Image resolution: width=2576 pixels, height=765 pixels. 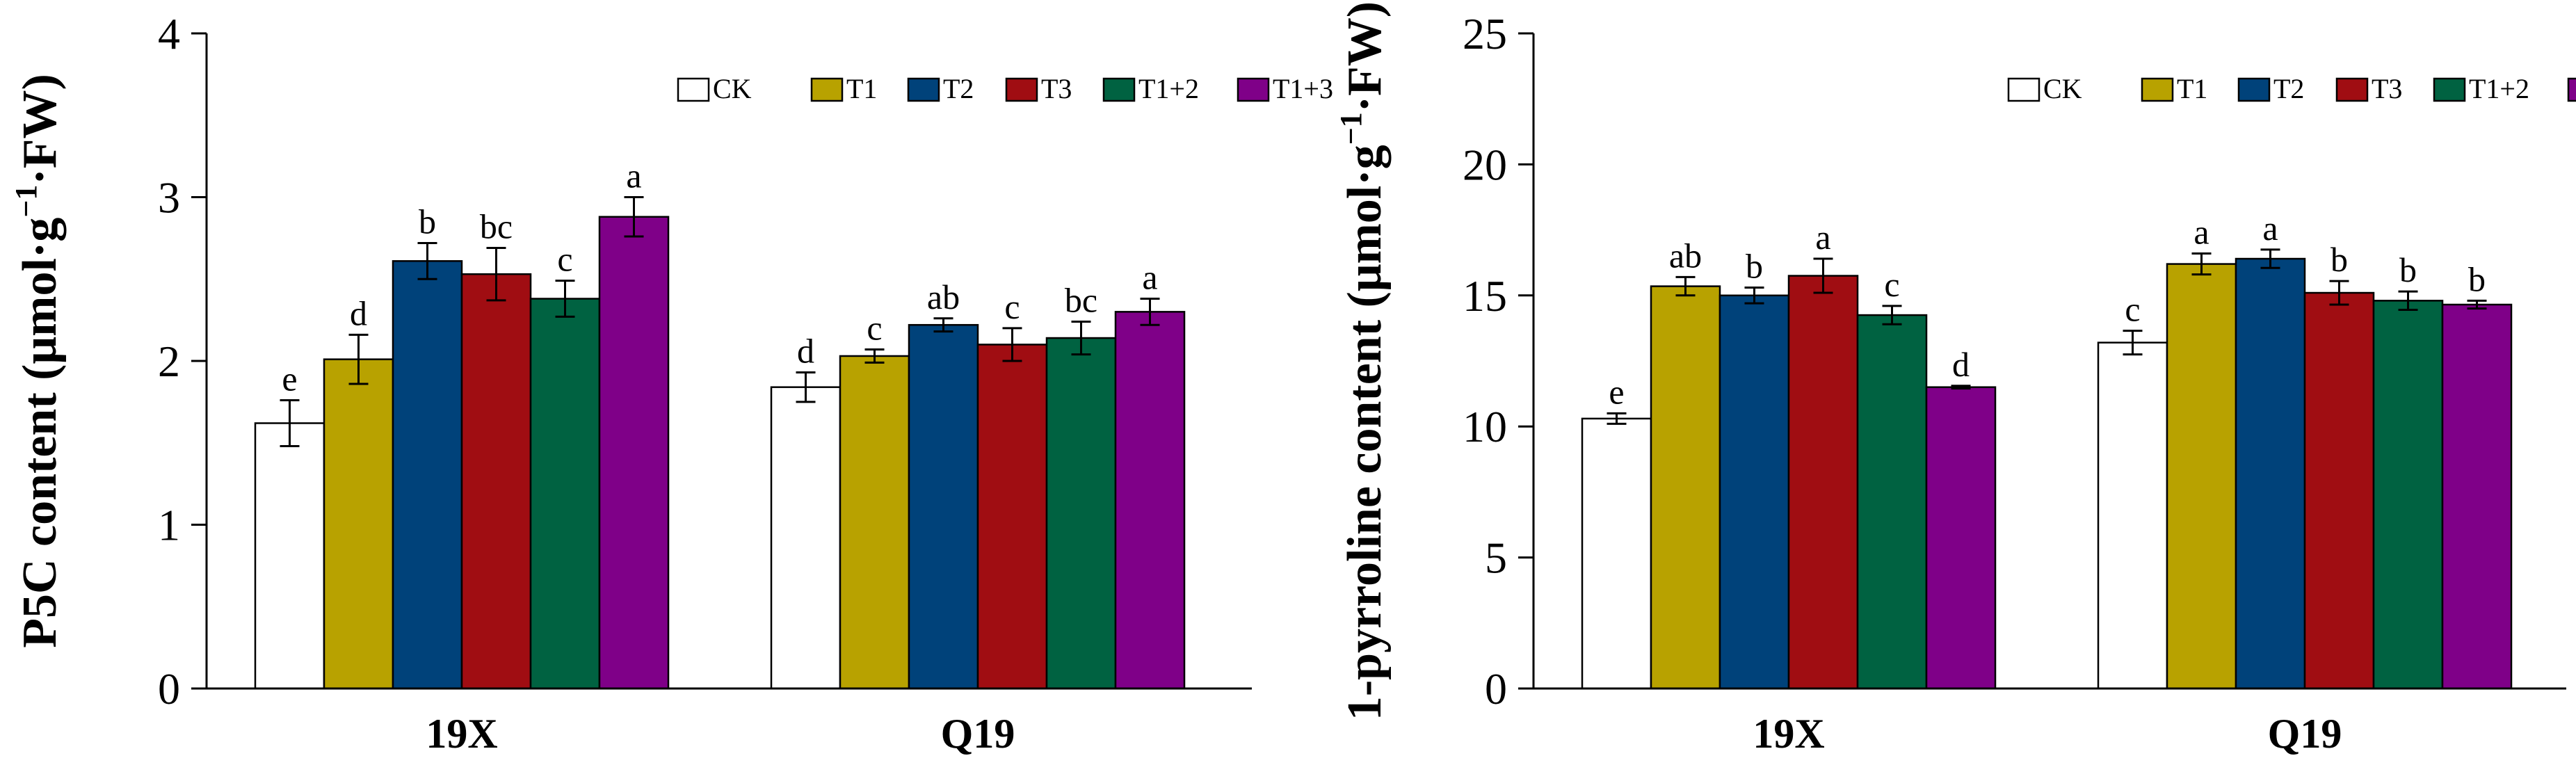 I want to click on y-tick-label: 20, so click(x=1485, y=164).